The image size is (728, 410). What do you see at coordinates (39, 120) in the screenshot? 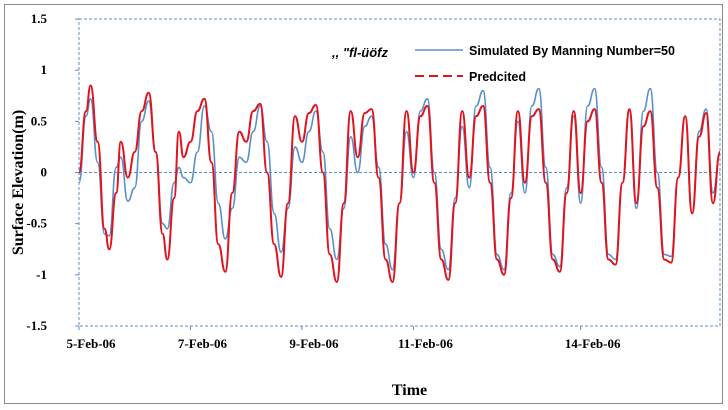
I see `y-tick-label: 0.5` at bounding box center [39, 120].